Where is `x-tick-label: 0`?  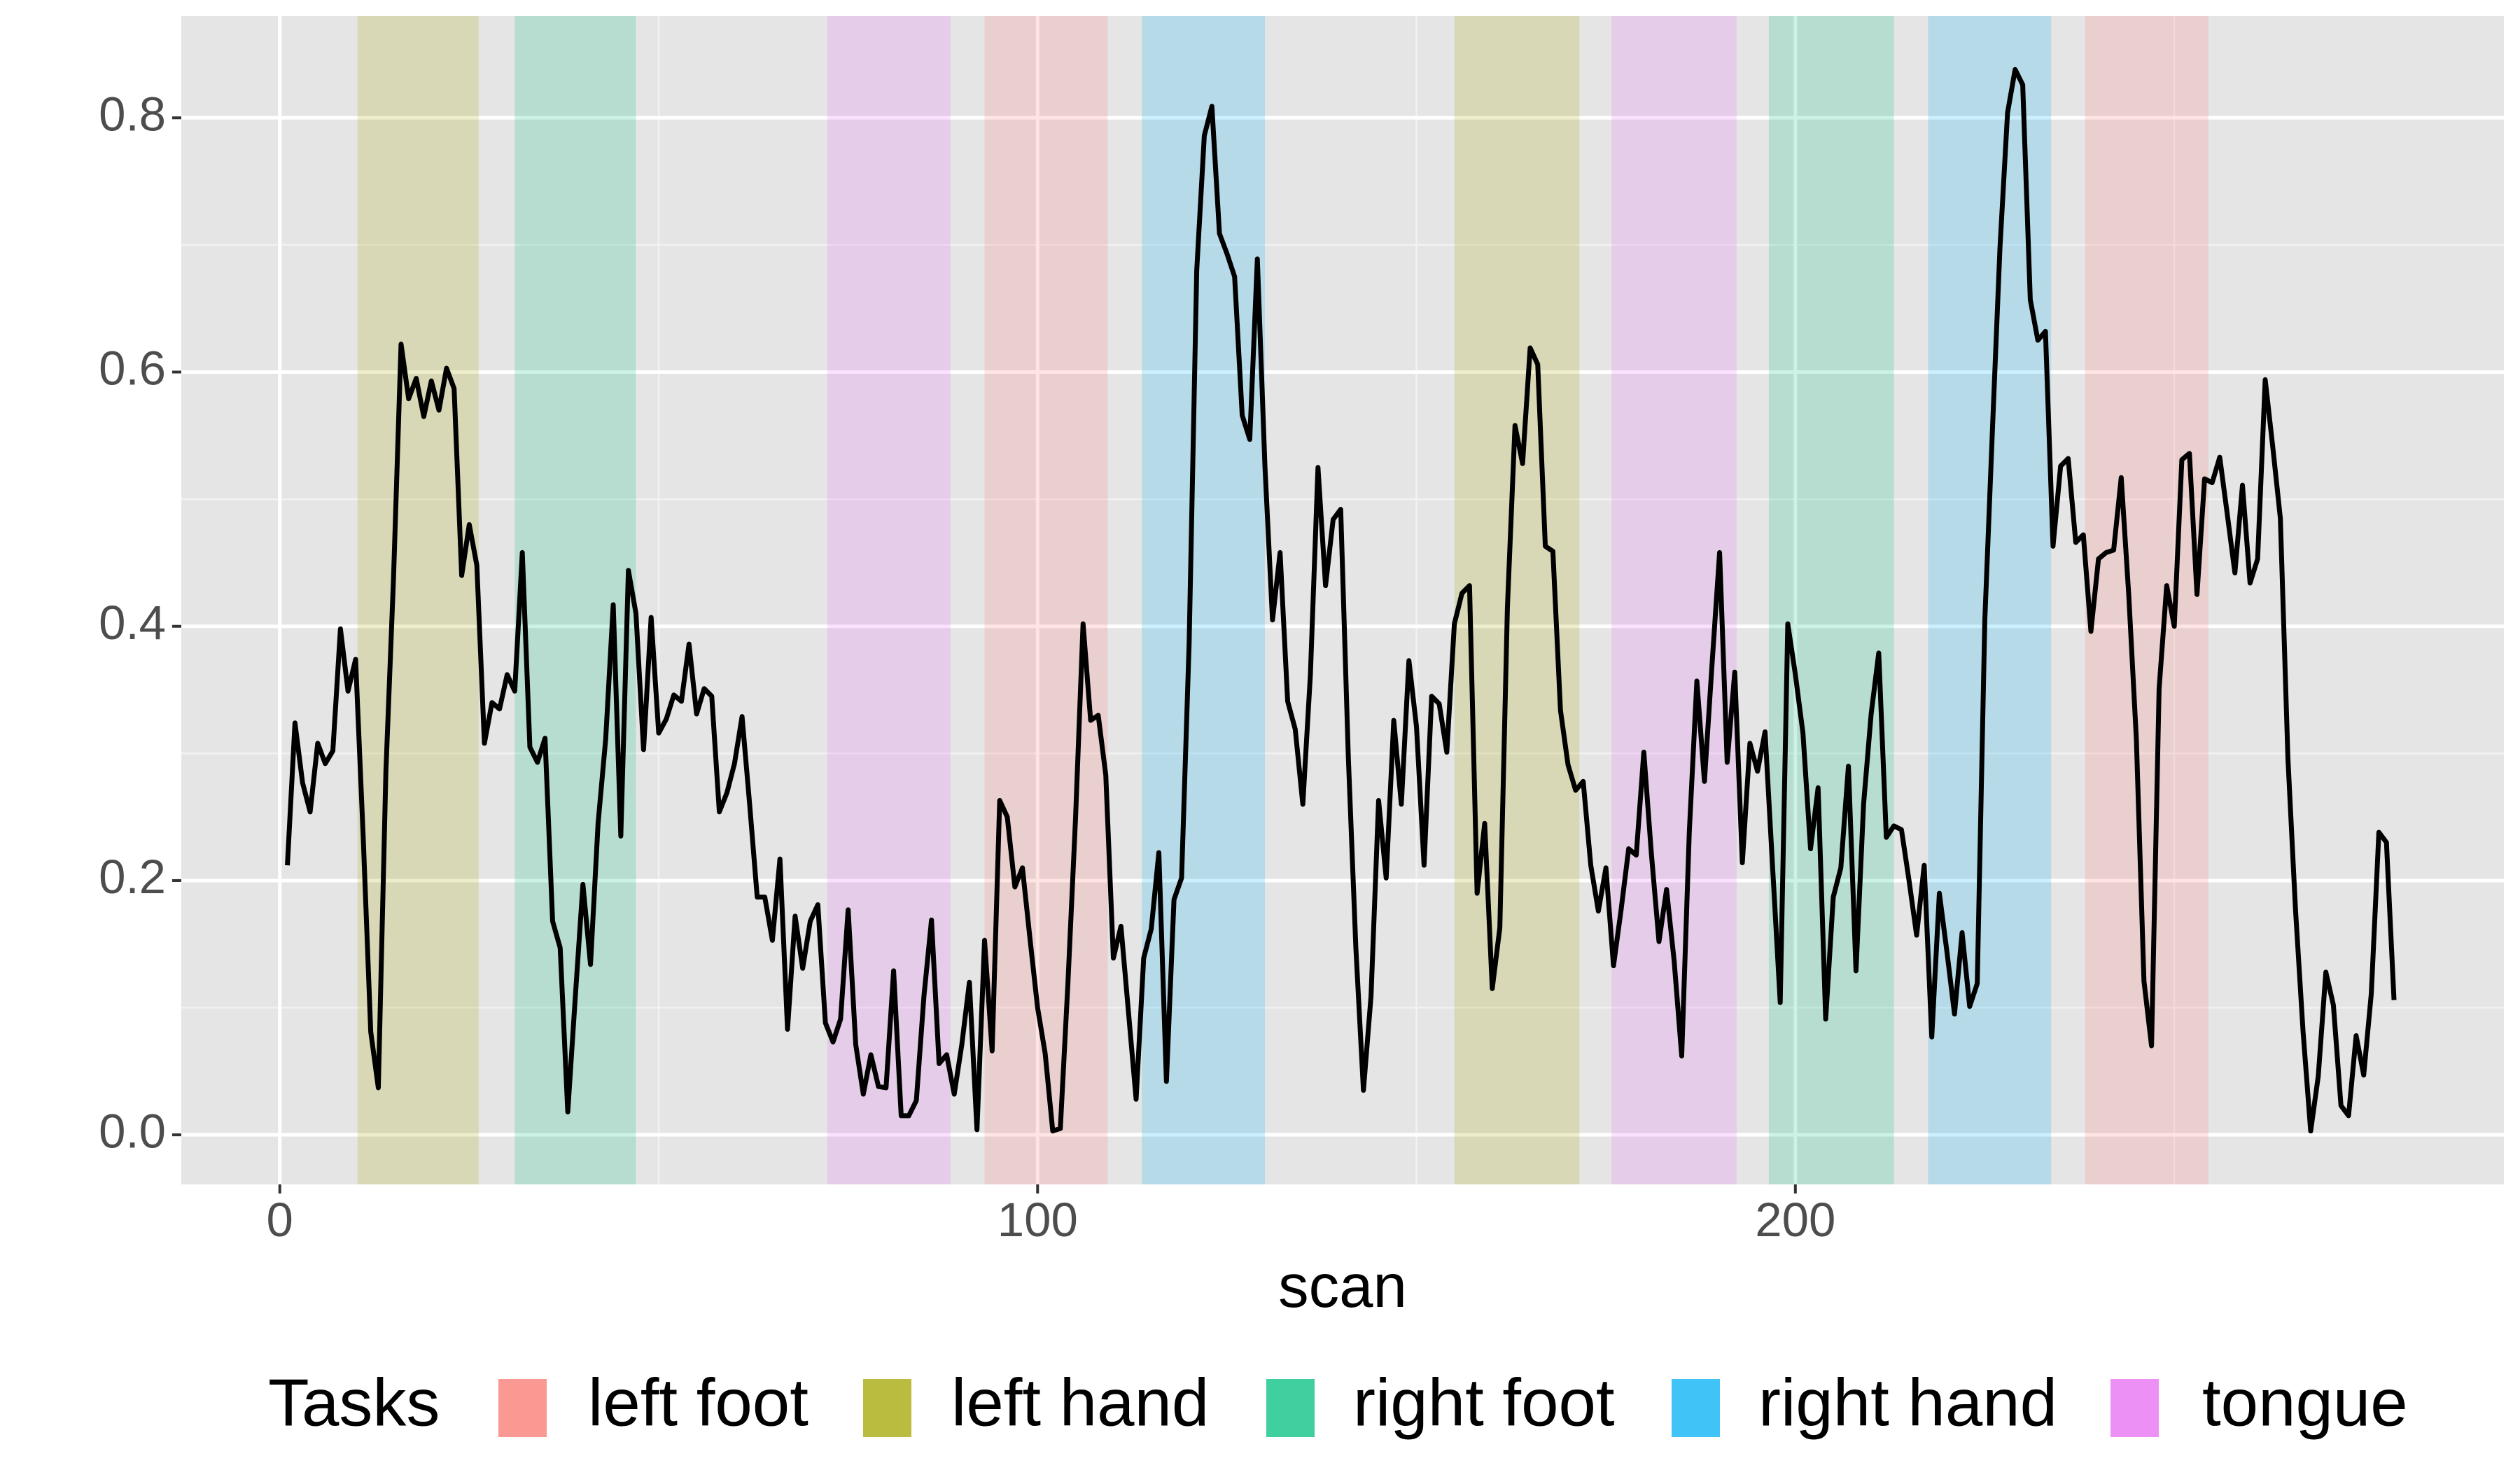 x-tick-label: 0 is located at coordinates (280, 1220).